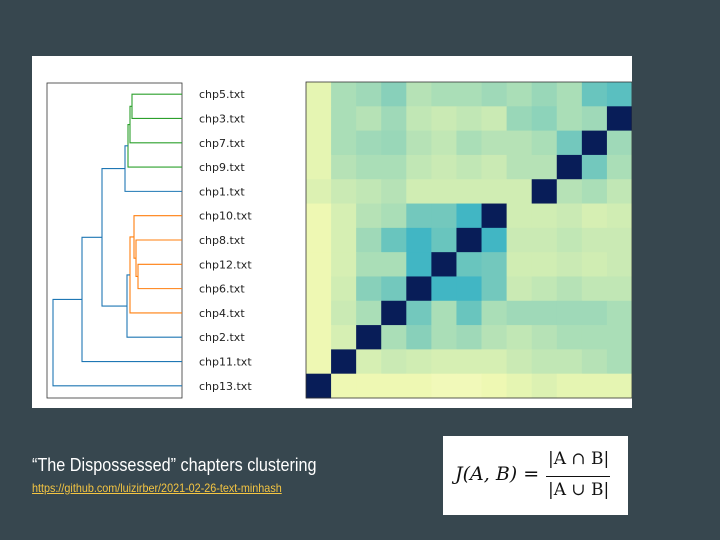 The width and height of the screenshot is (720, 540). What do you see at coordinates (497, 474) in the screenshot?
I see `formula-lhs: J(A, B) =` at bounding box center [497, 474].